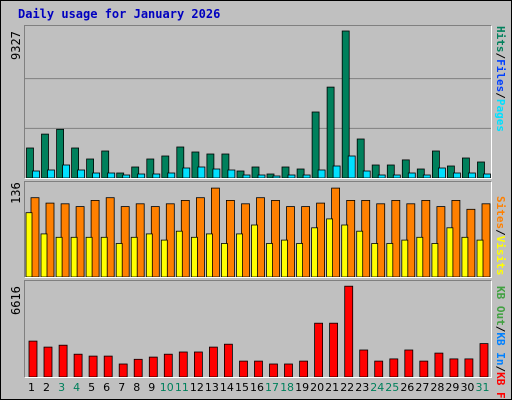 The width and height of the screenshot is (512, 400). Describe the element at coordinates (332, 387) in the screenshot. I see `x-tick-label: 21` at that location.